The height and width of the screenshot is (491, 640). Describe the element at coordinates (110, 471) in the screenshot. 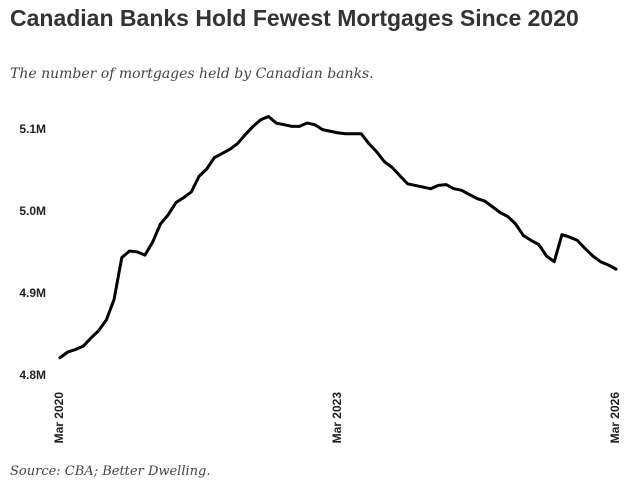

I see `source-note: Source: CBA; Better Dwelling.` at that location.